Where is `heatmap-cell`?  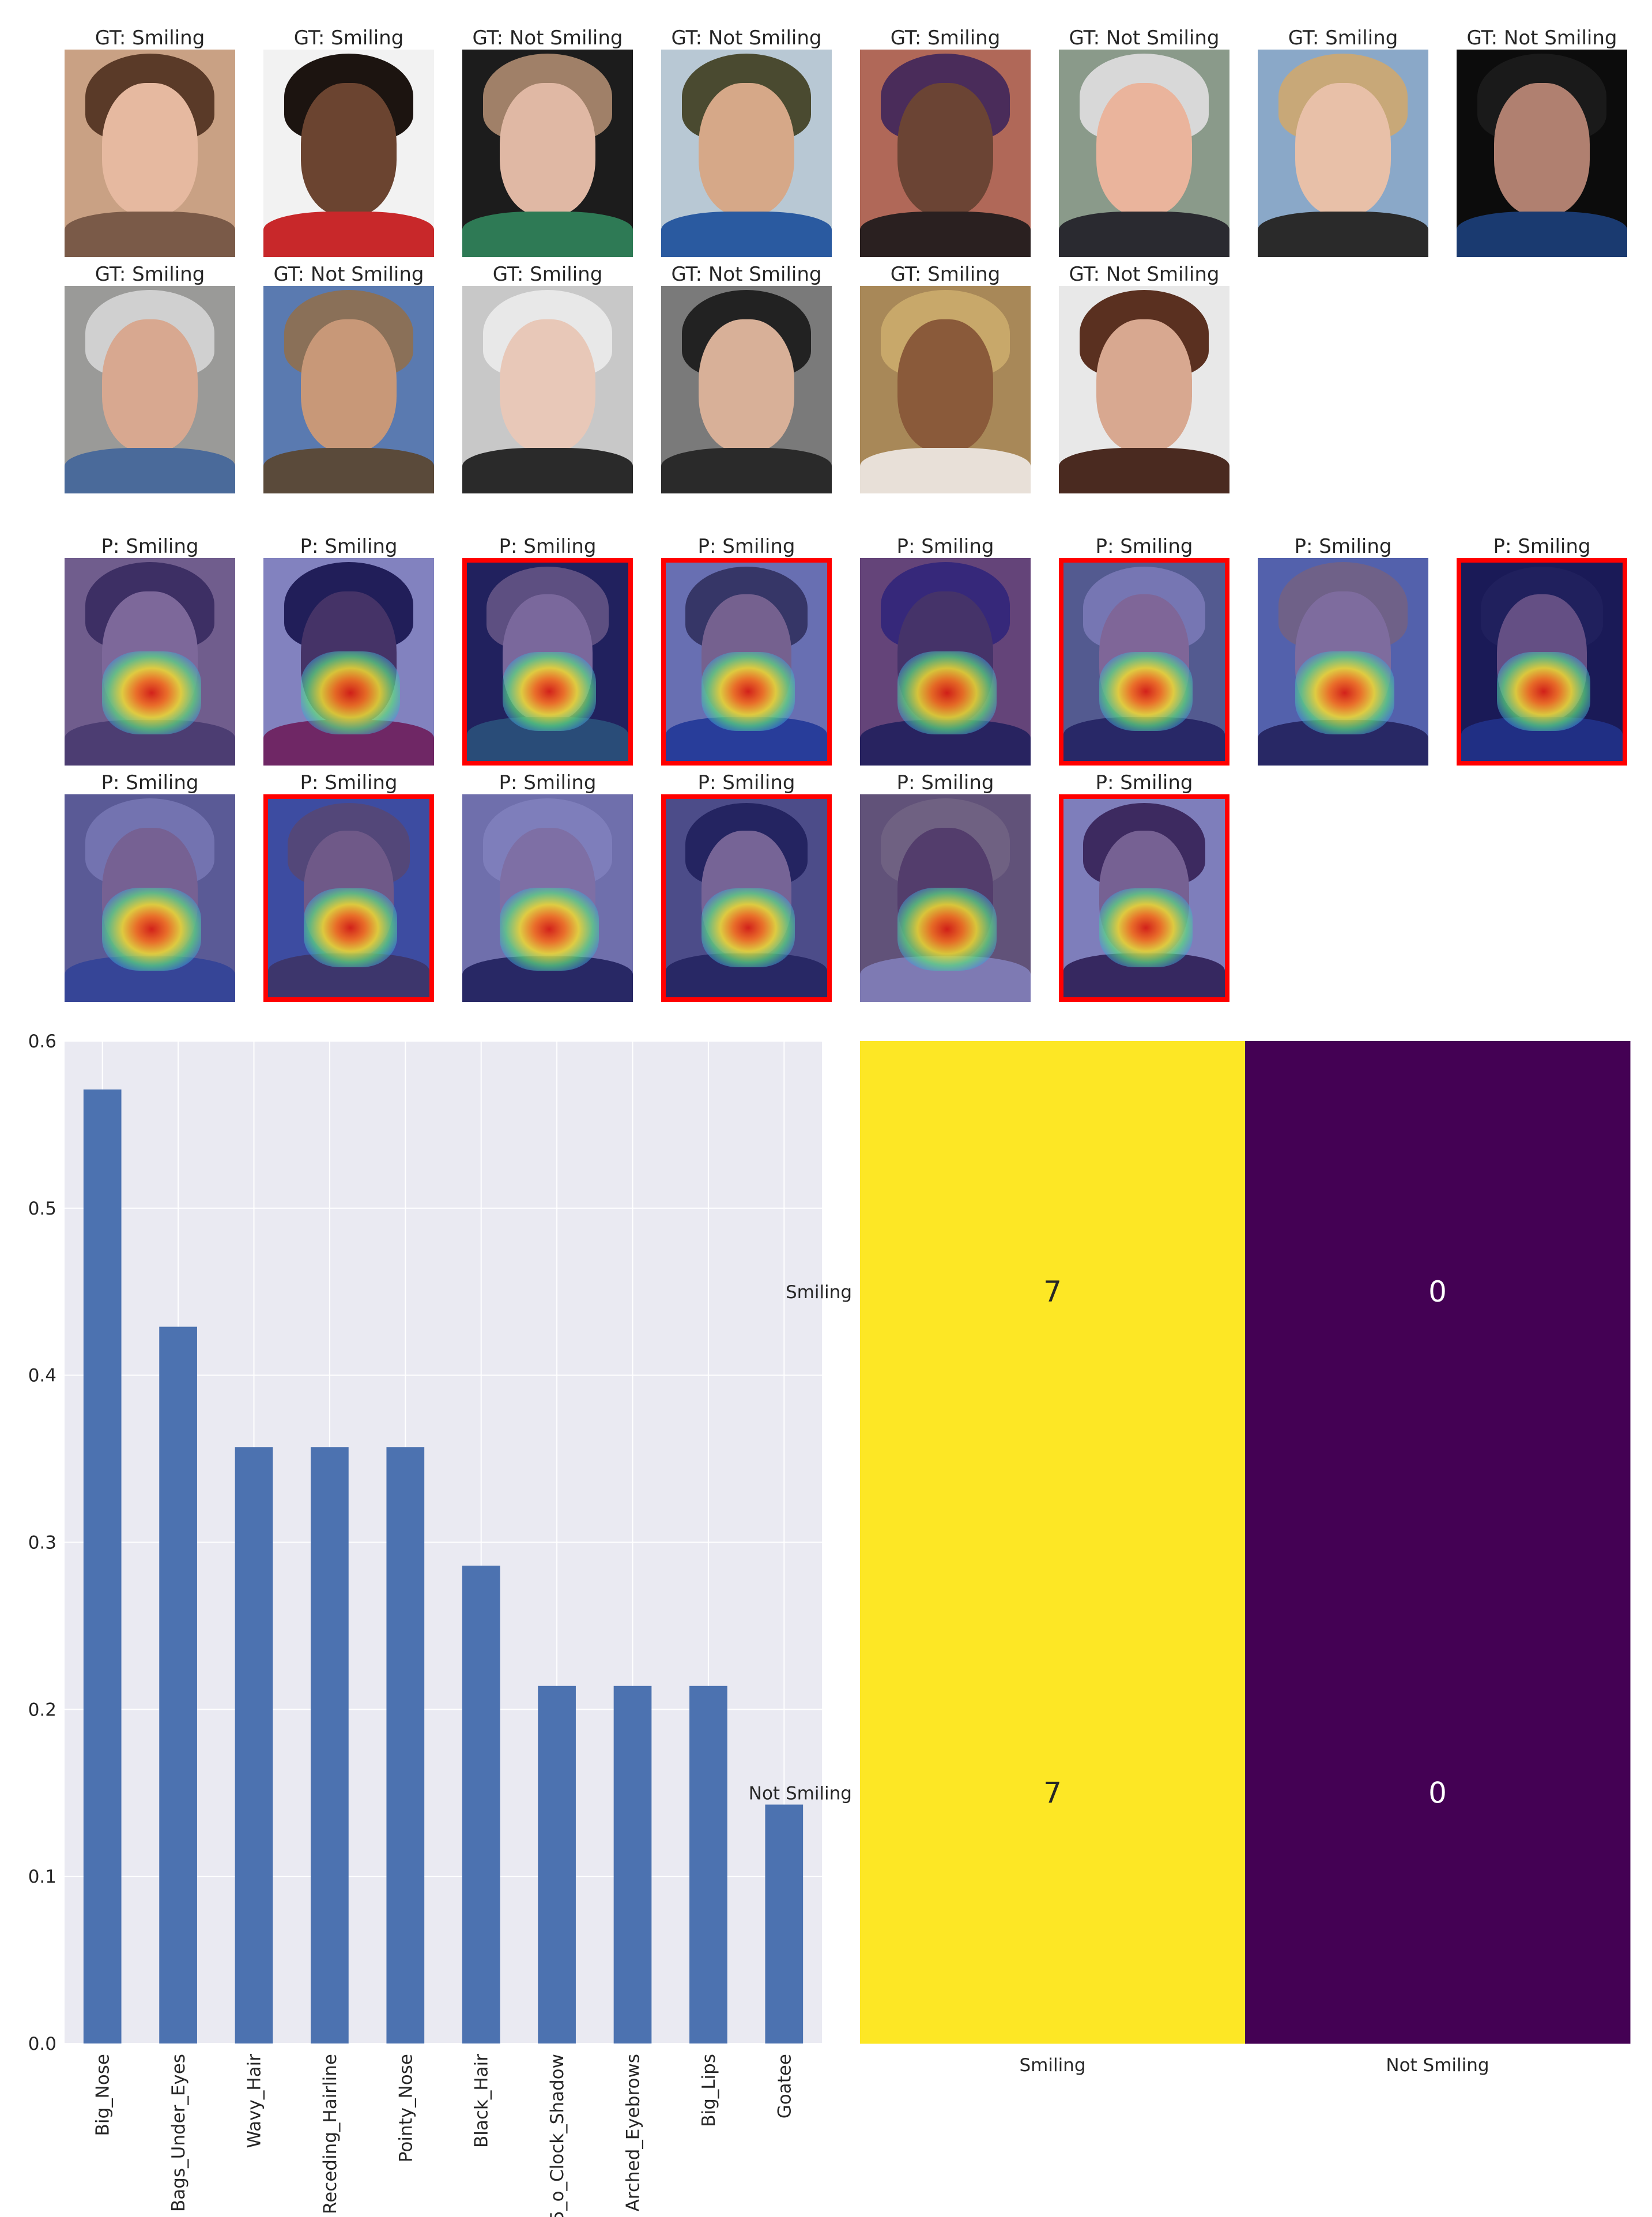
heatmap-cell is located at coordinates (1053, 1292).